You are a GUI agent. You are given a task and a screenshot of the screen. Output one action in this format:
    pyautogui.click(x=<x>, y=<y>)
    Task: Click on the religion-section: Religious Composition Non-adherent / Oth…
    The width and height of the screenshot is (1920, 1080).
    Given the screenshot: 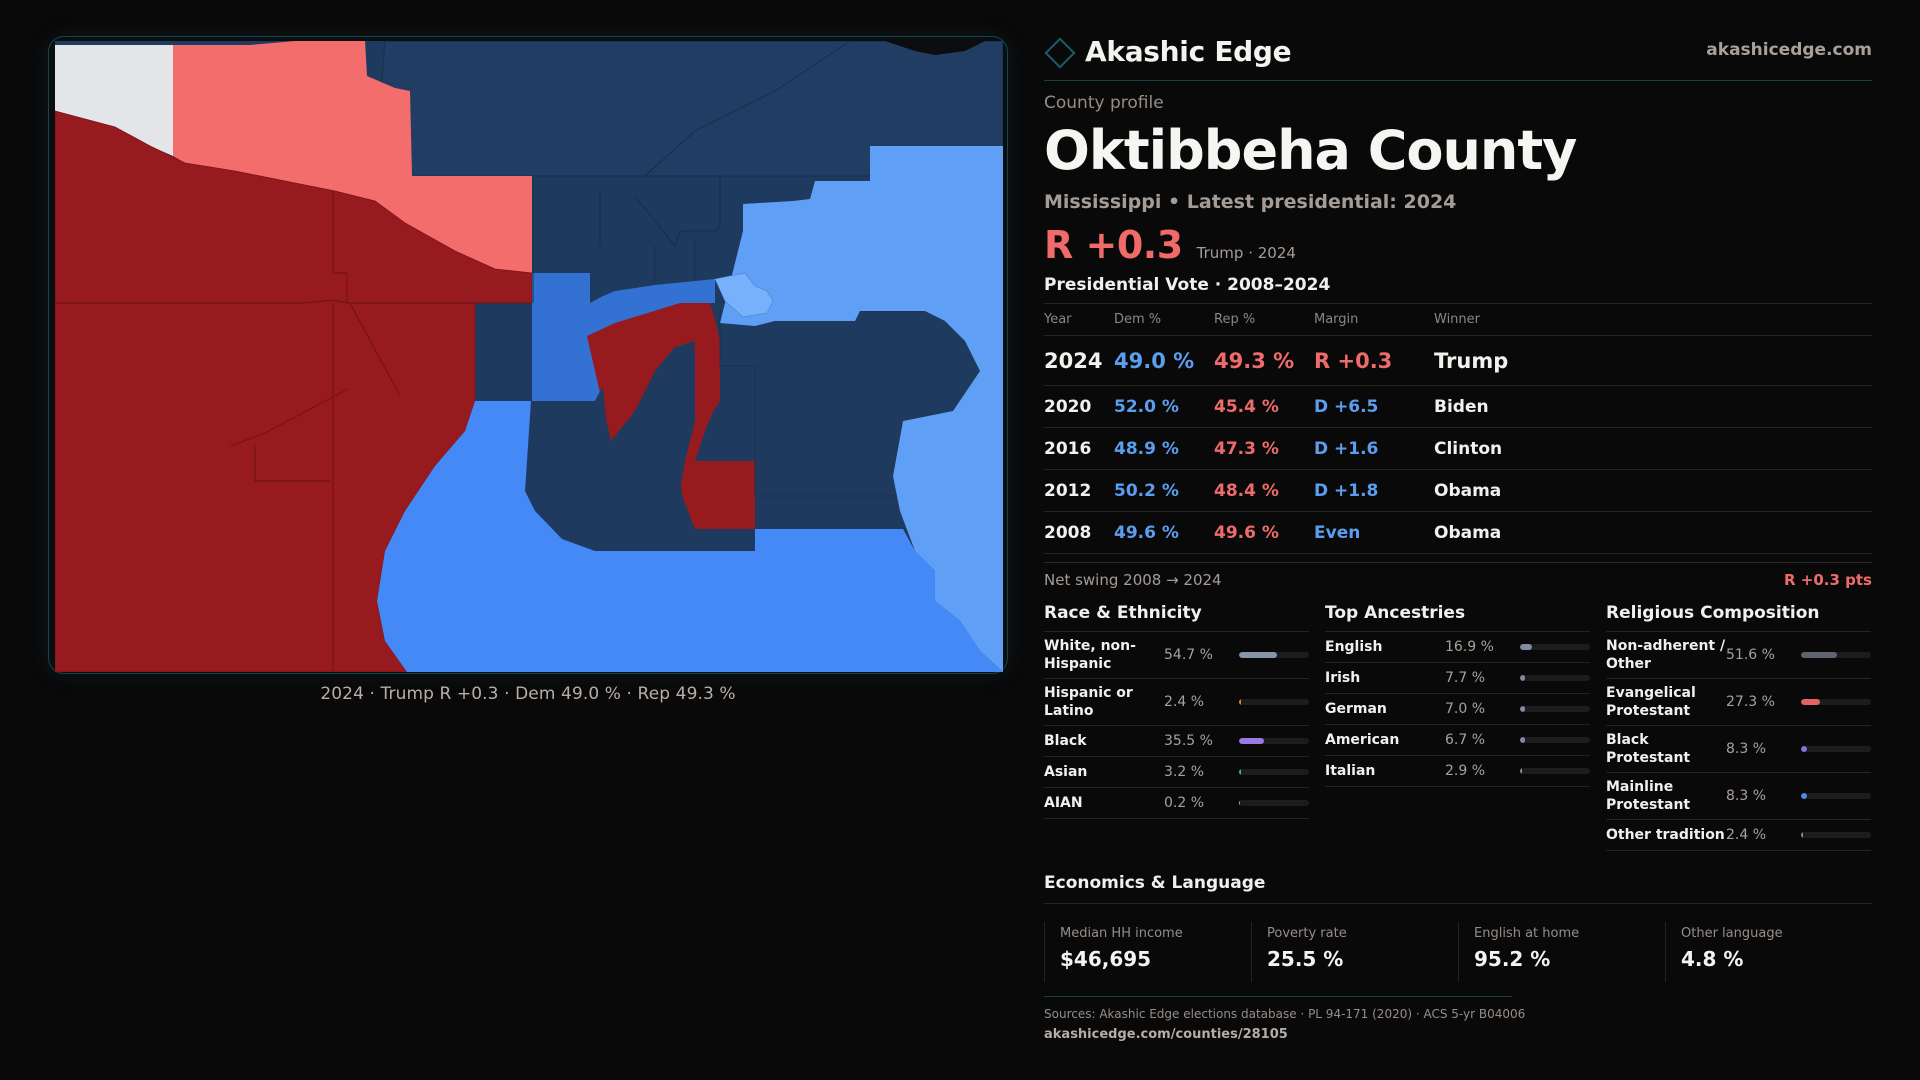 What is the action you would take?
    pyautogui.click(x=1738, y=727)
    